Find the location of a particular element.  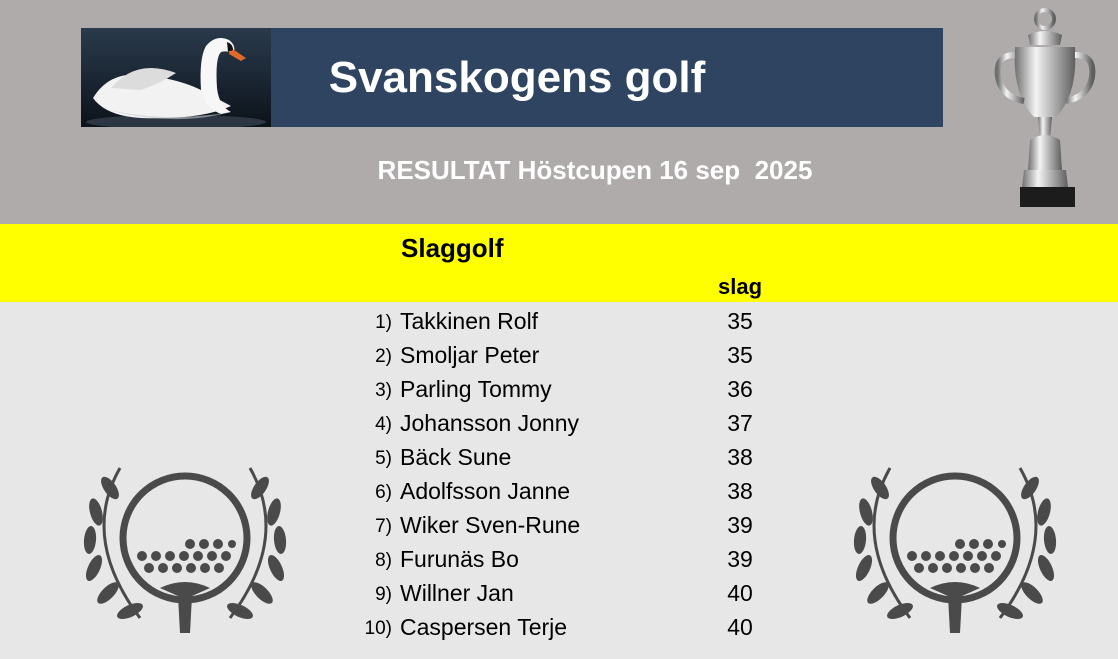

player-name: Parling Tommy is located at coordinates (476, 389).